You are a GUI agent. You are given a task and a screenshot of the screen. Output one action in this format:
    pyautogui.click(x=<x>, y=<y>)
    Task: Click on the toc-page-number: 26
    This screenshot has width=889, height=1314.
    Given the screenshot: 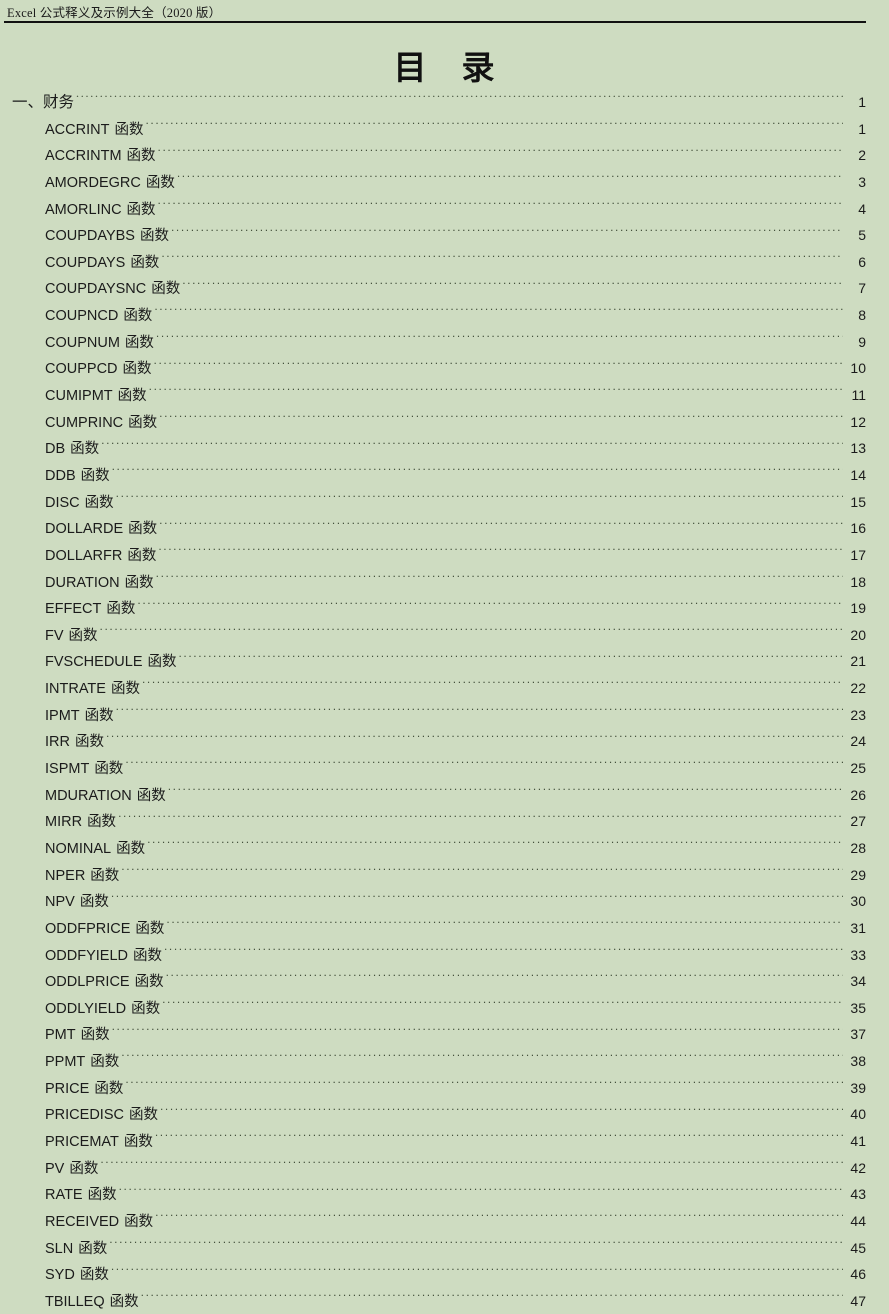 What is the action you would take?
    pyautogui.click(x=858, y=794)
    